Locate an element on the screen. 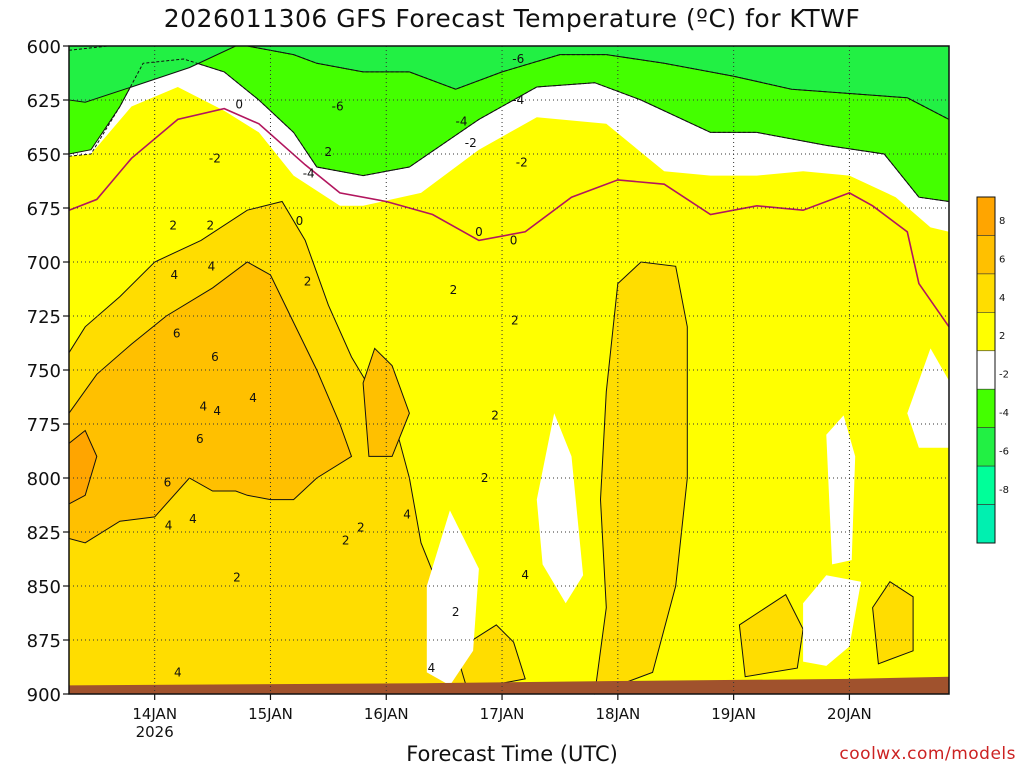 The height and width of the screenshot is (768, 1024). colorbar-label: 6 is located at coordinates (1002, 259).